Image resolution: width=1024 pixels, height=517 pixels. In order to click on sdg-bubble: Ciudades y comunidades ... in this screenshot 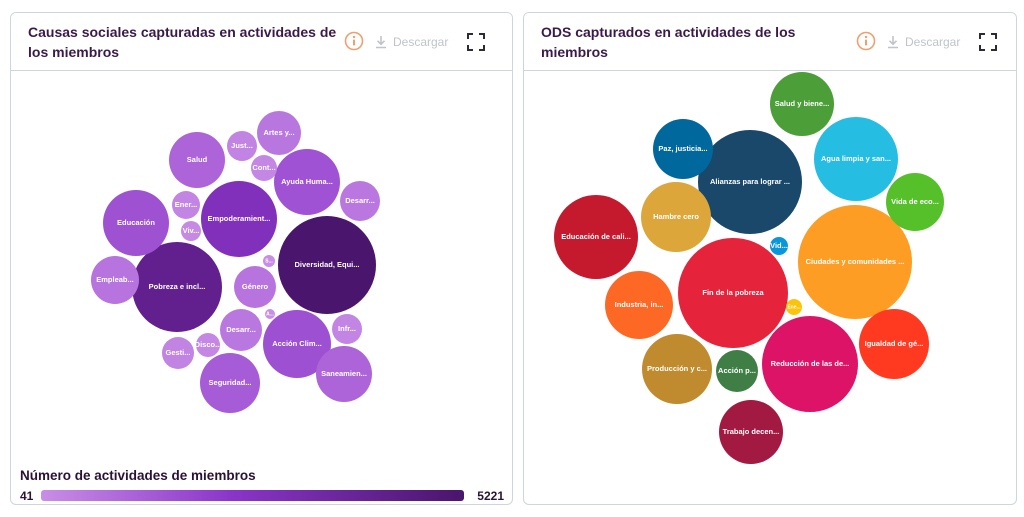, I will do `click(855, 262)`.